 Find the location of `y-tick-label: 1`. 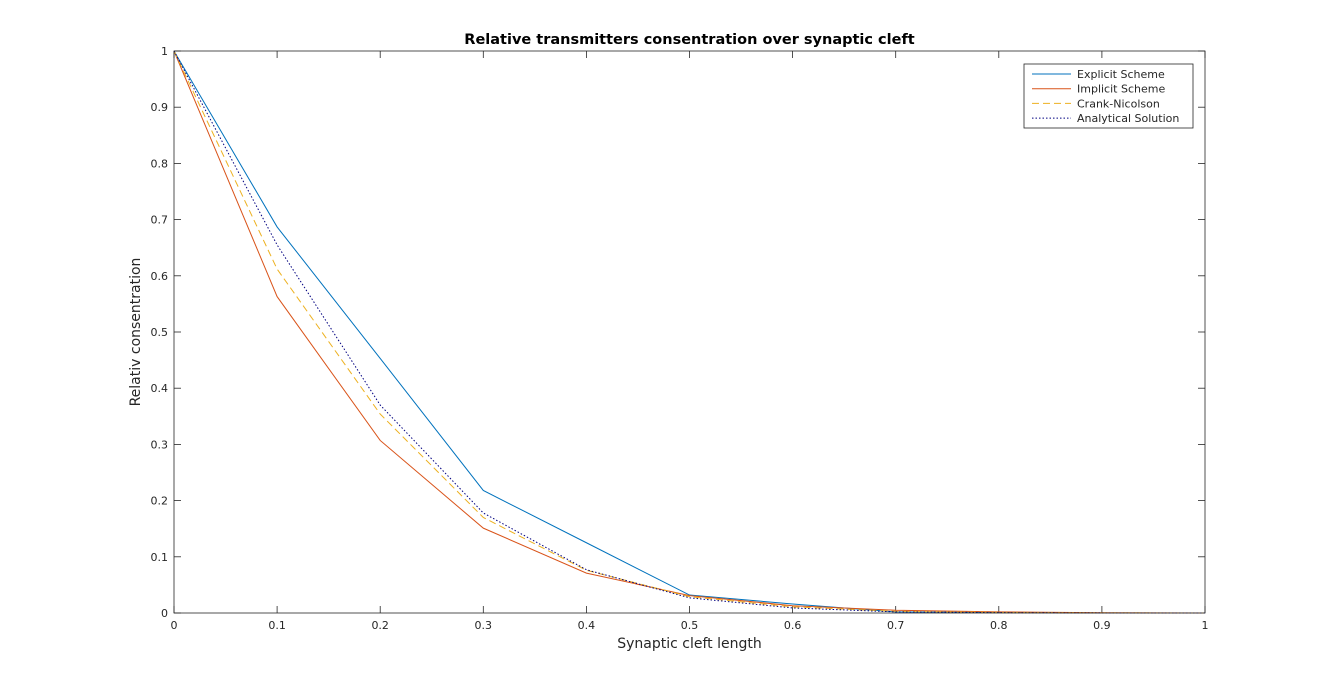

y-tick-label: 1 is located at coordinates (164, 51).